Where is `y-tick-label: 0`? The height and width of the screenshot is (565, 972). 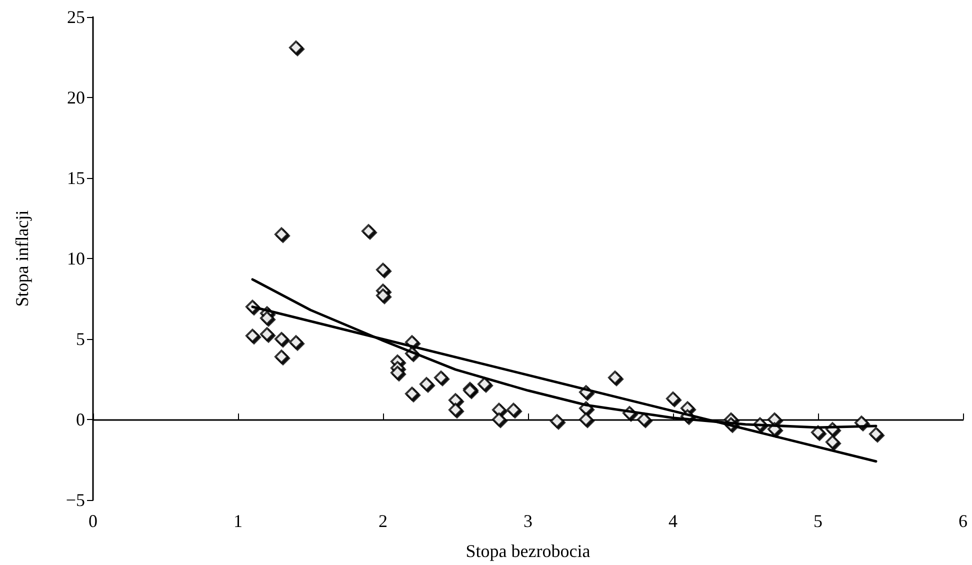 y-tick-label: 0 is located at coordinates (80, 420).